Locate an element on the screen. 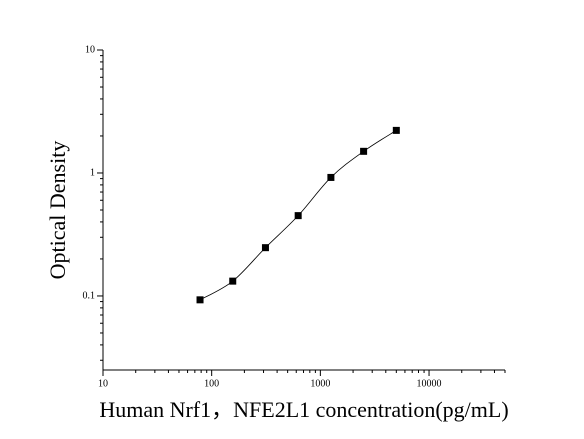  x-tick-label: 10000 is located at coordinates (429, 383).